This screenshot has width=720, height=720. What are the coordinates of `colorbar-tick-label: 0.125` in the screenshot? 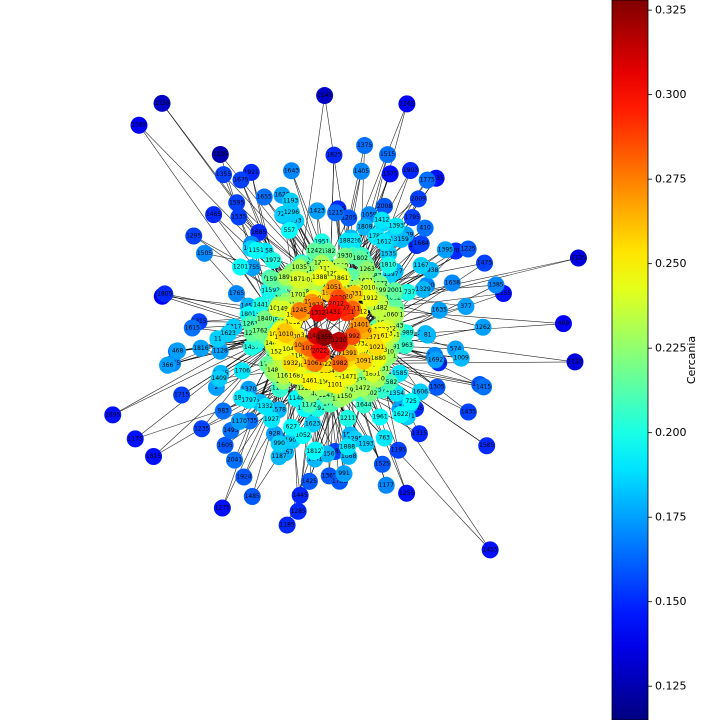 It's located at (671, 686).